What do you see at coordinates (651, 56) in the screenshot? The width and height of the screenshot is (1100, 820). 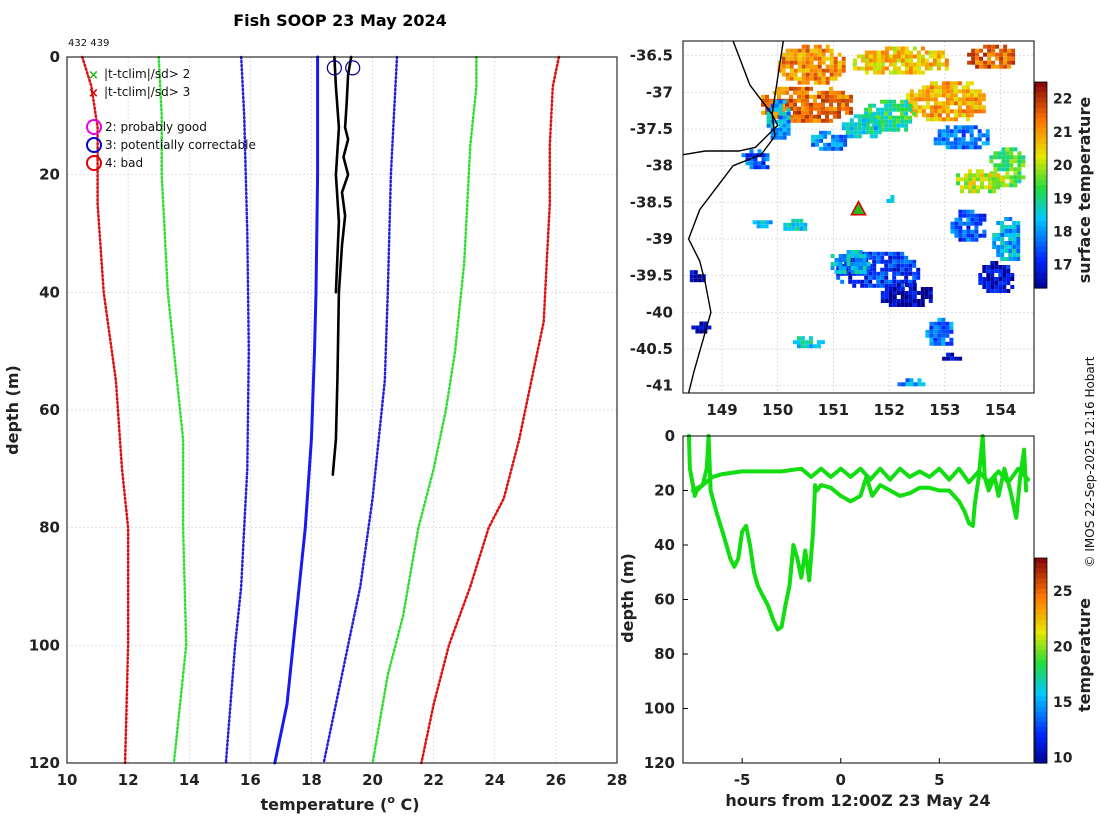 I see `map-ytick-label: -36.5` at bounding box center [651, 56].